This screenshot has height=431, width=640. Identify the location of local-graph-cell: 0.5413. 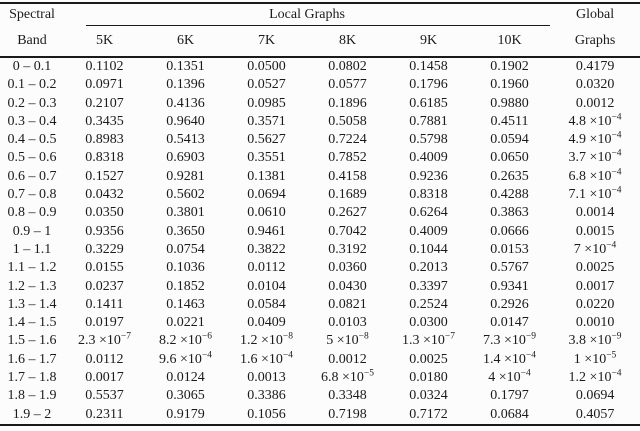
(185, 140).